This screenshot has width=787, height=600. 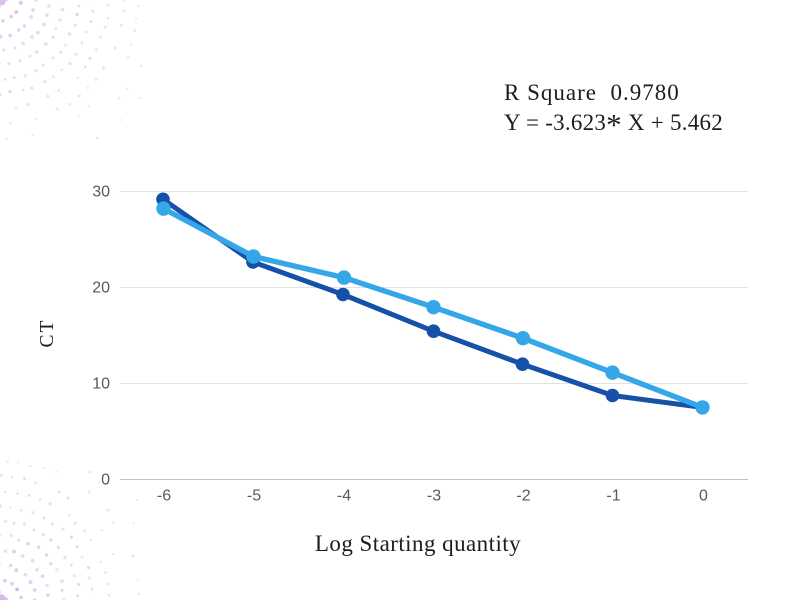 I want to click on svg-text: 10, so click(x=101, y=384).